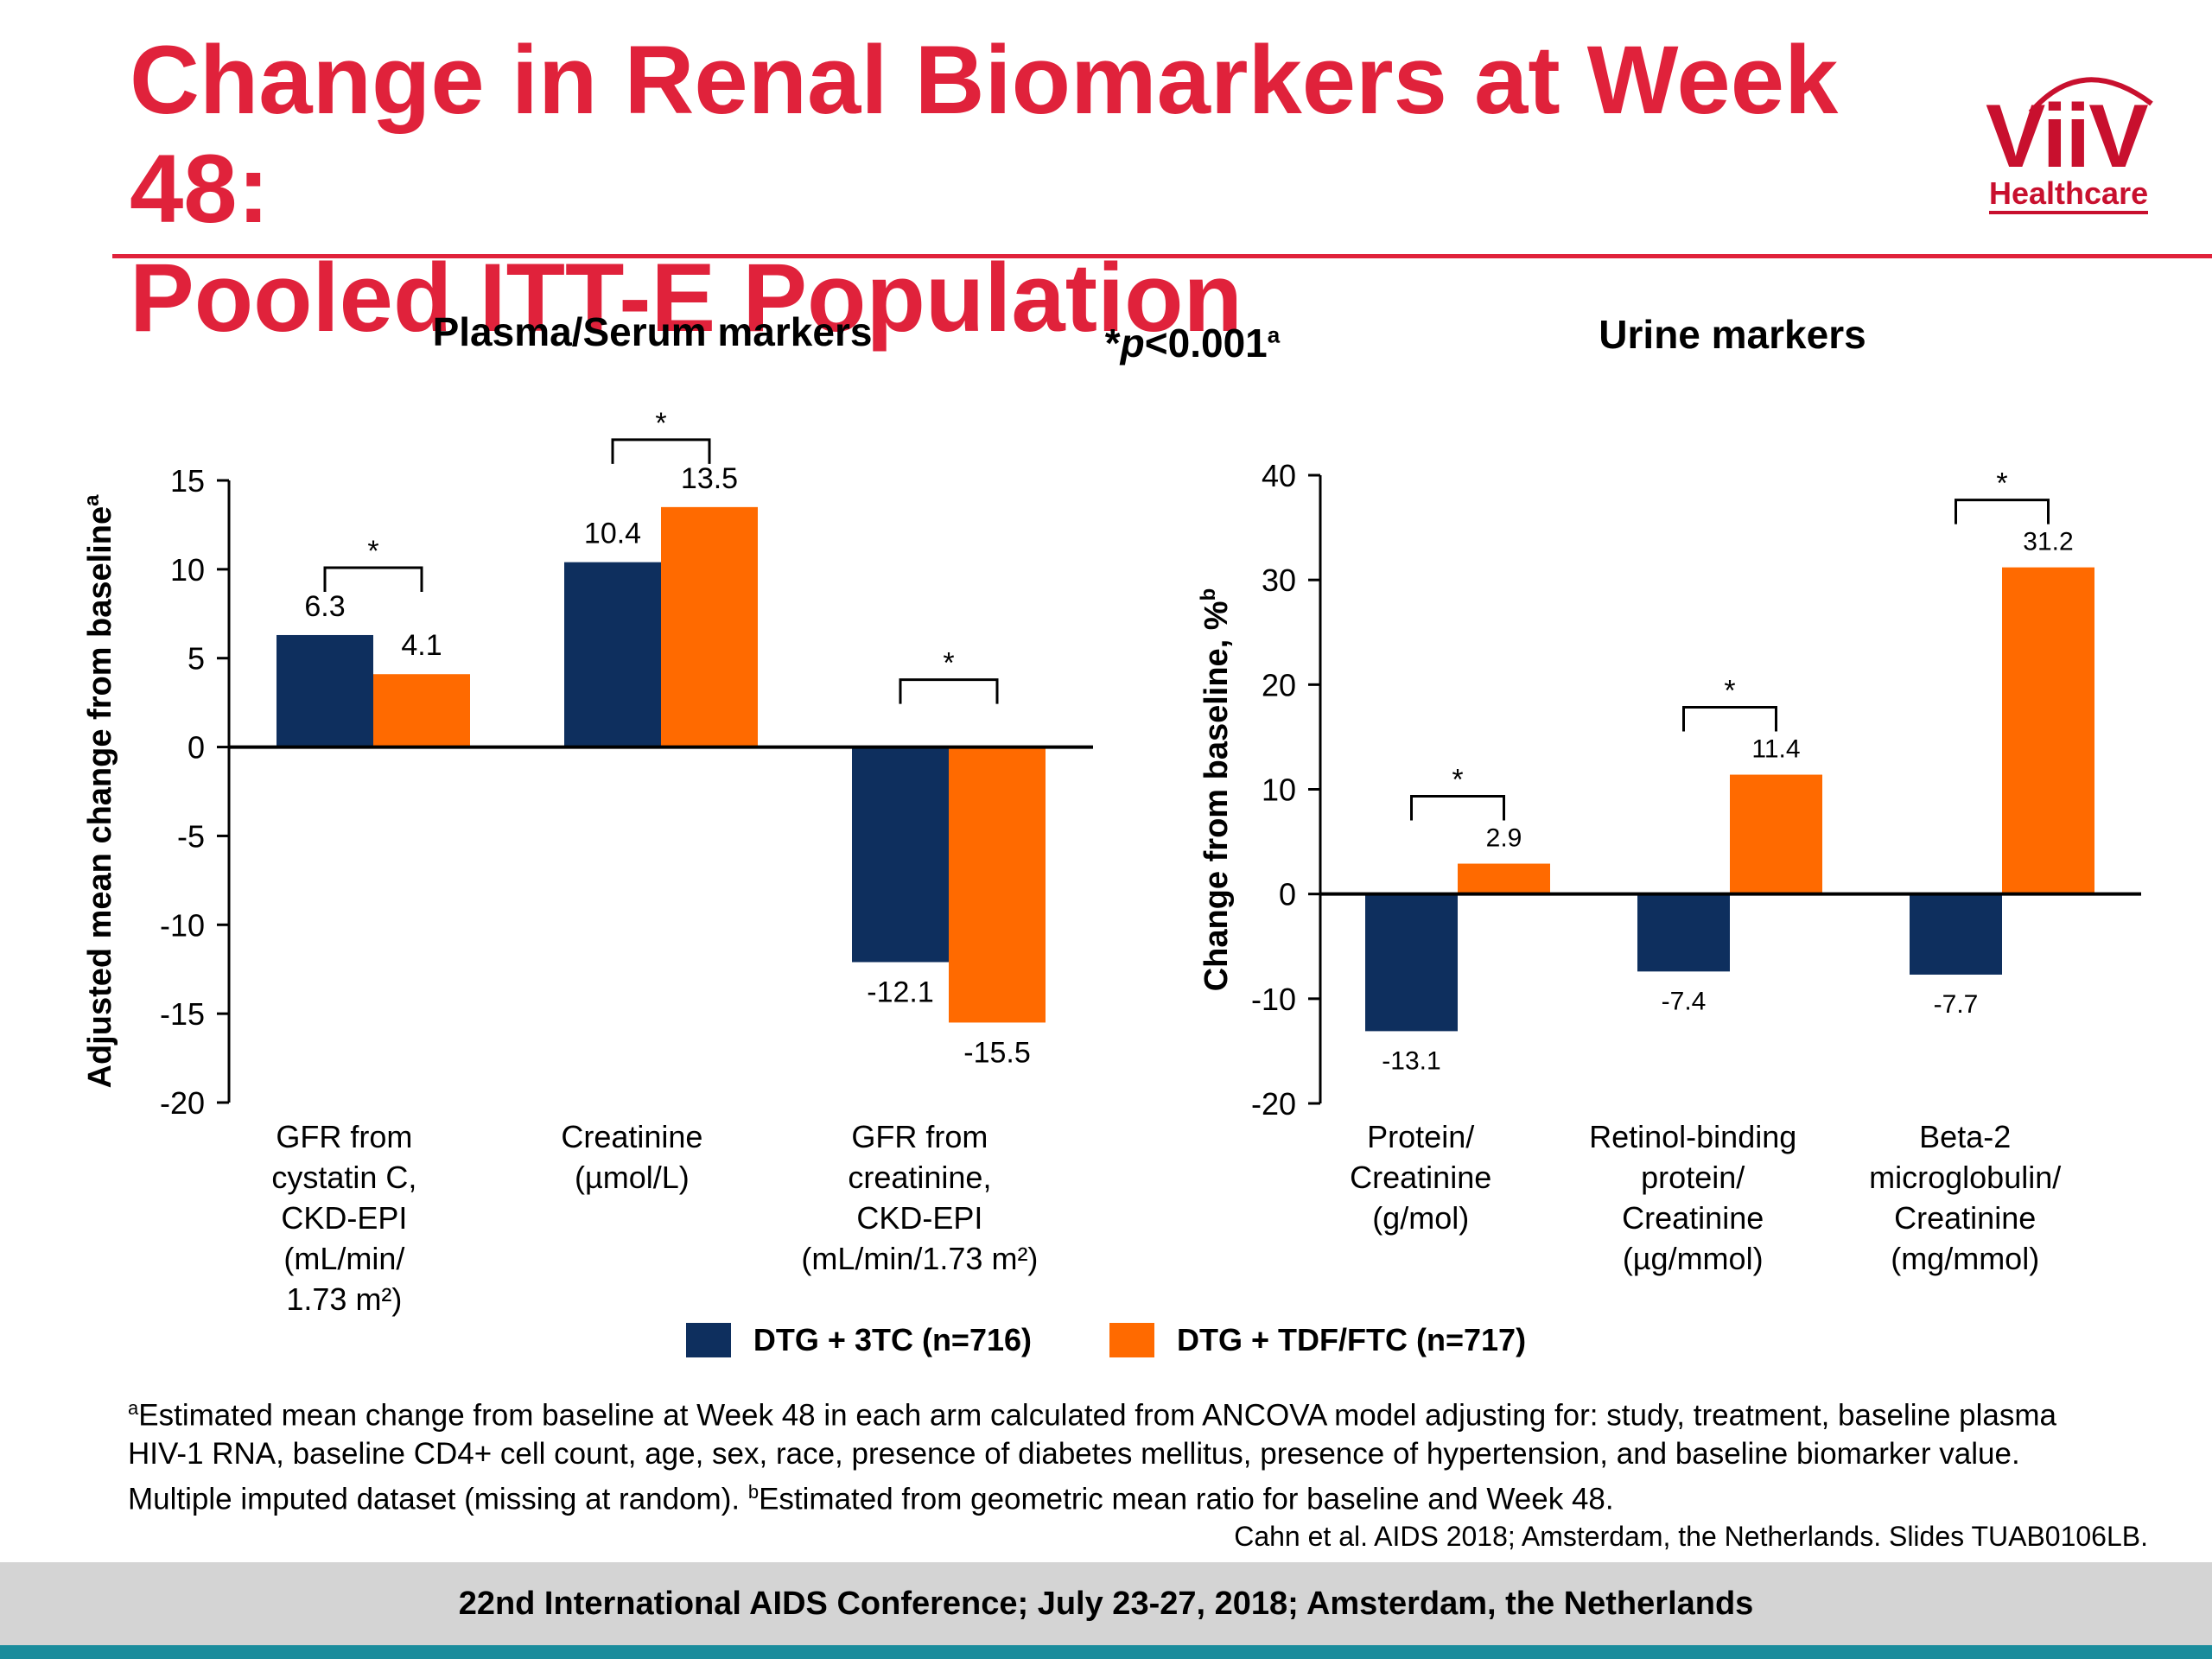 The image size is (2212, 1659). I want to click on viiv-logo: ViiV Healthcare, so click(2069, 134).